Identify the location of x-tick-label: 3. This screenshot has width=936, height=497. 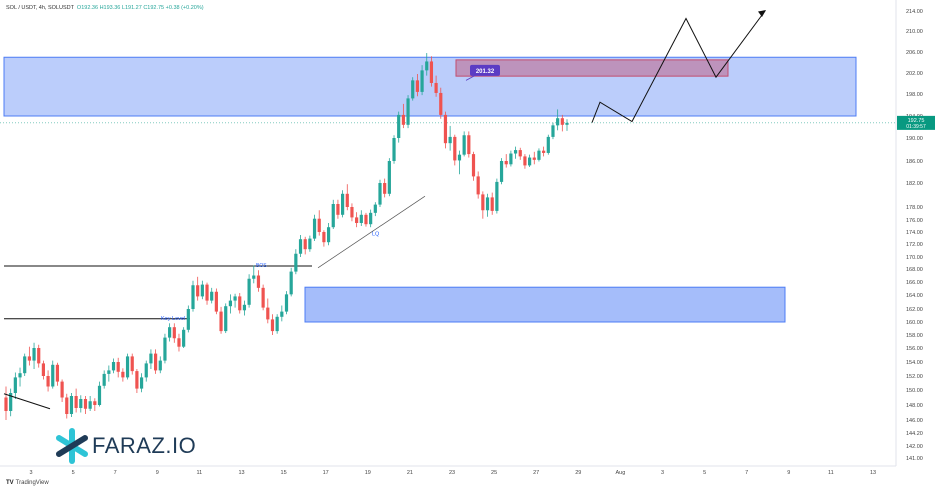
(30, 473).